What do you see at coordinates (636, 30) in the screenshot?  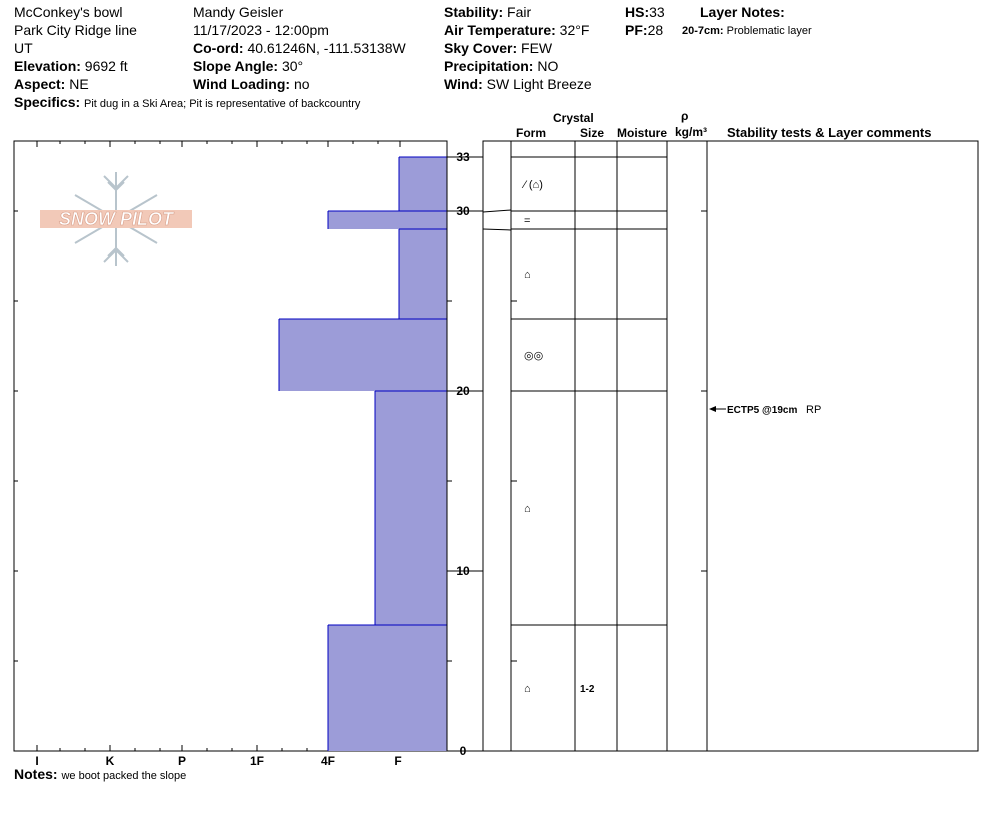 I see `pf-label: PF:` at bounding box center [636, 30].